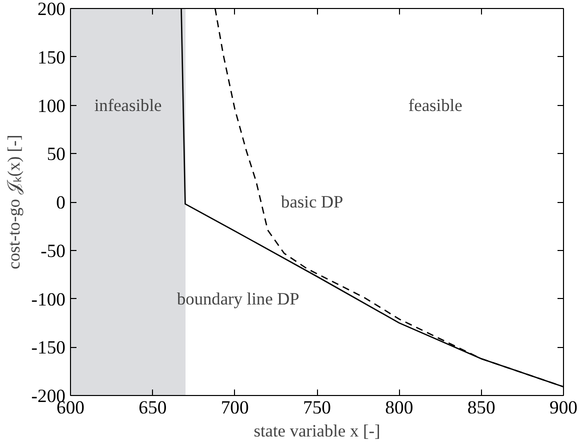 The height and width of the screenshot is (445, 579). What do you see at coordinates (399, 408) in the screenshot?
I see `x-tick-label: 800` at bounding box center [399, 408].